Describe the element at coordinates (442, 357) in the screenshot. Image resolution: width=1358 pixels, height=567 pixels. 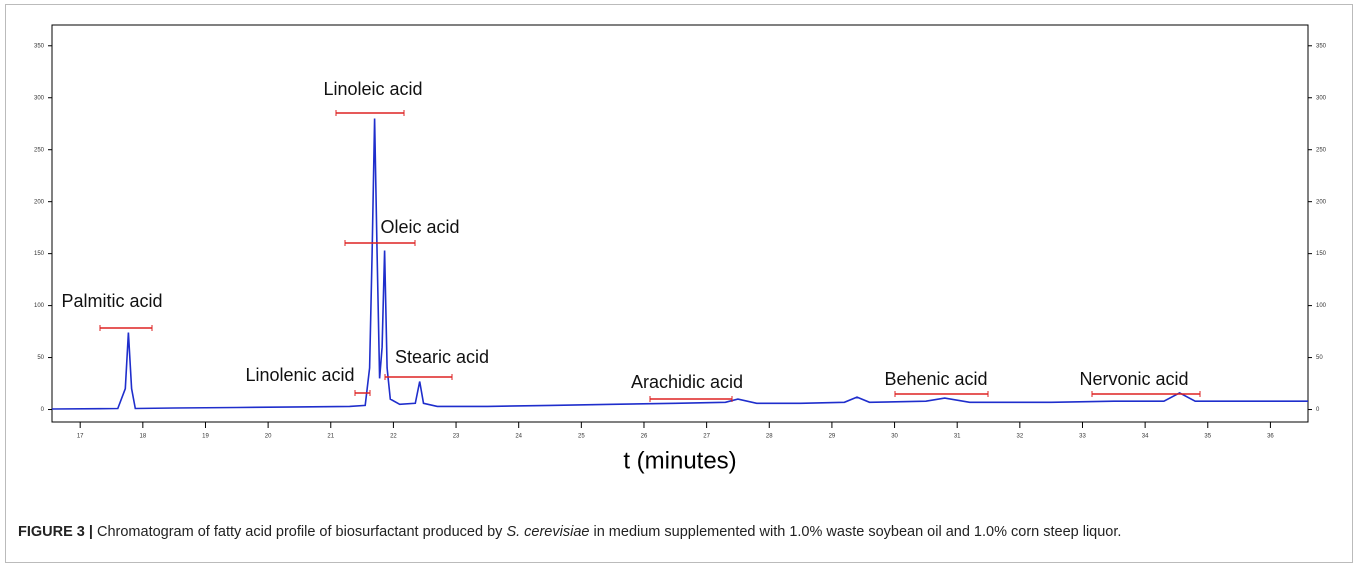
I see `peak-label: Stearic acid` at that location.